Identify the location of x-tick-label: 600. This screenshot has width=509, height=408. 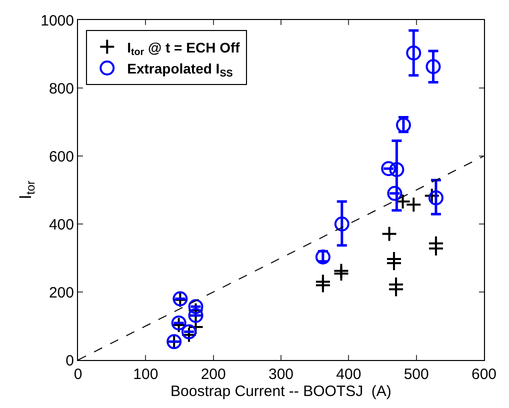
(484, 374).